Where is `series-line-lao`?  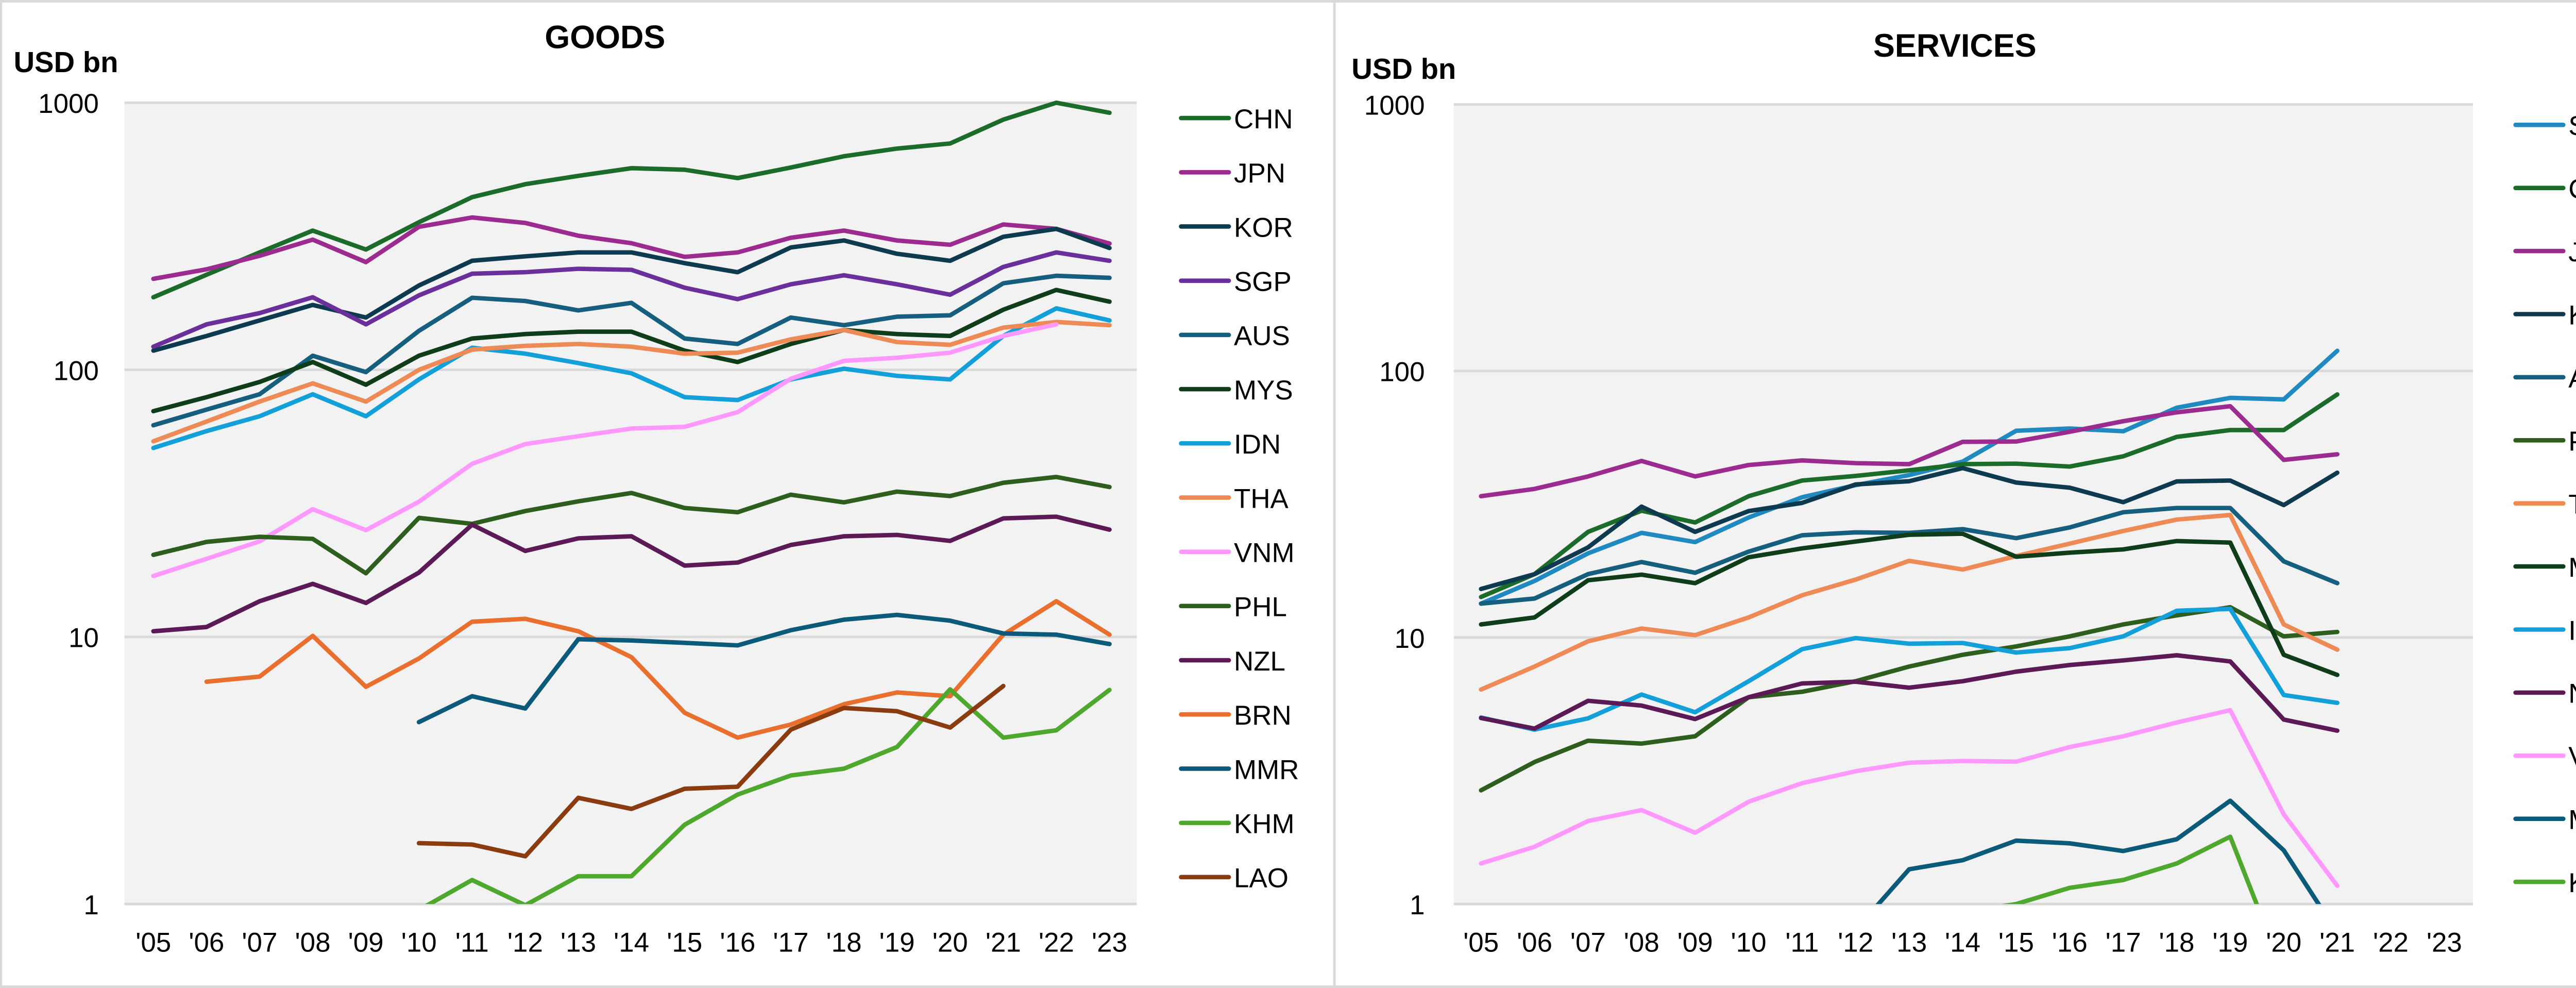
series-line-lao is located at coordinates (711, 771).